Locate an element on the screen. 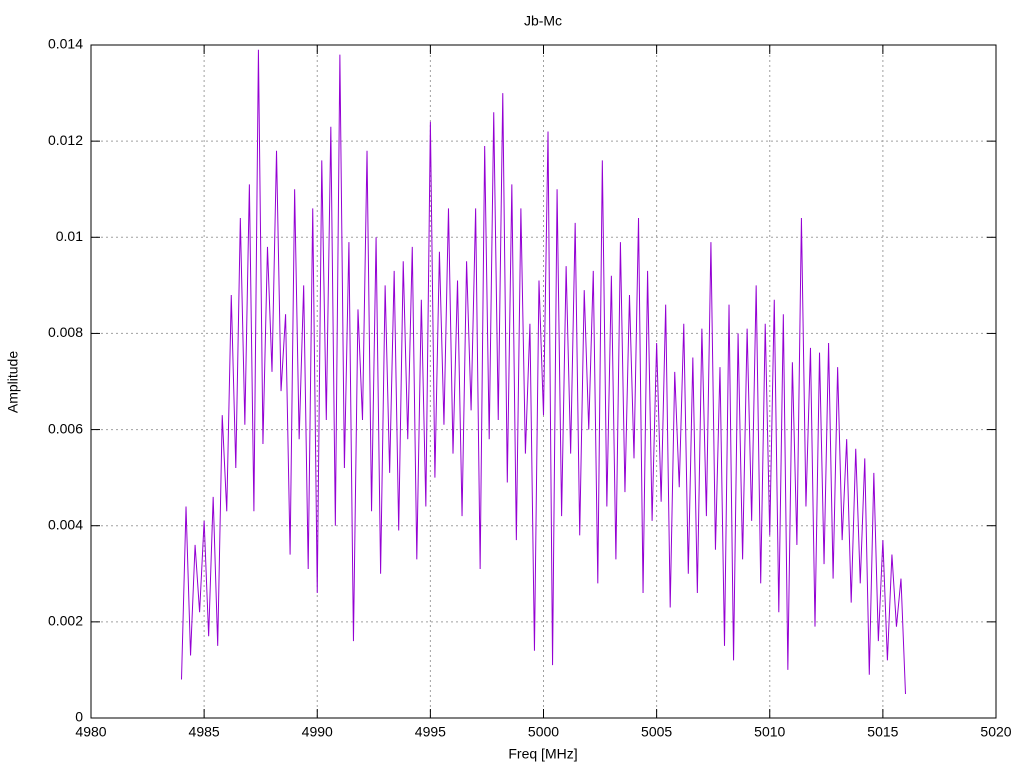 The width and height of the screenshot is (1024, 768). y-tick-label: 0 is located at coordinates (79, 717).